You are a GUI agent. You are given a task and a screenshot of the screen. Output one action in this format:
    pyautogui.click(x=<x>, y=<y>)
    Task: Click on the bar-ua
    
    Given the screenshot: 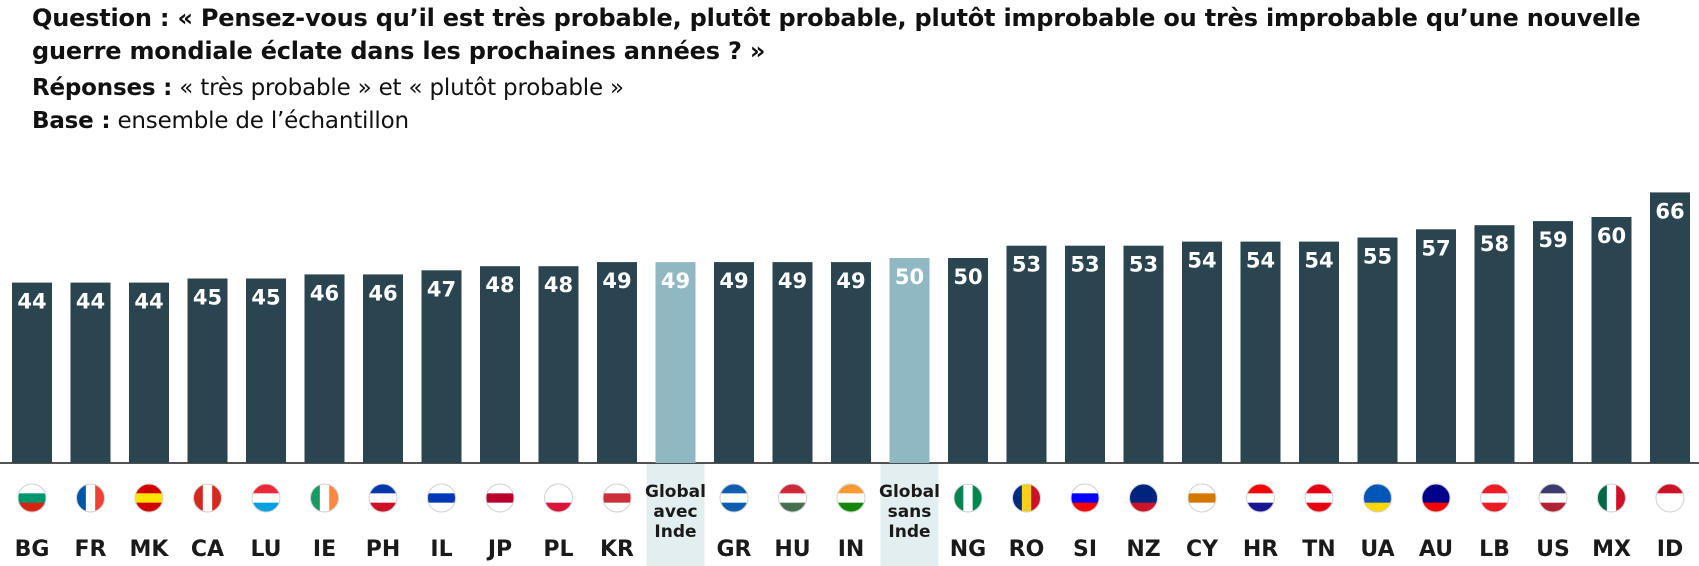 What is the action you would take?
    pyautogui.click(x=1377, y=350)
    